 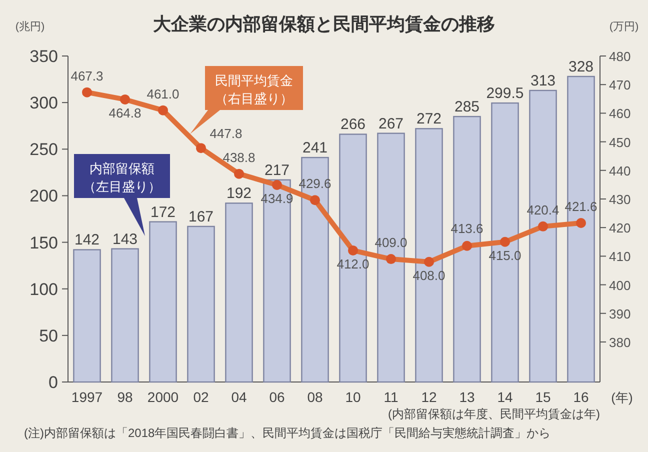 What do you see at coordinates (315, 148) in the screenshot?
I see `data-label: 241` at bounding box center [315, 148].